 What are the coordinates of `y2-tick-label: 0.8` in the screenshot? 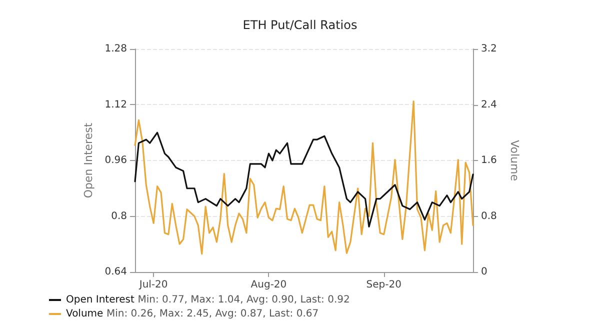 It's located at (489, 216).